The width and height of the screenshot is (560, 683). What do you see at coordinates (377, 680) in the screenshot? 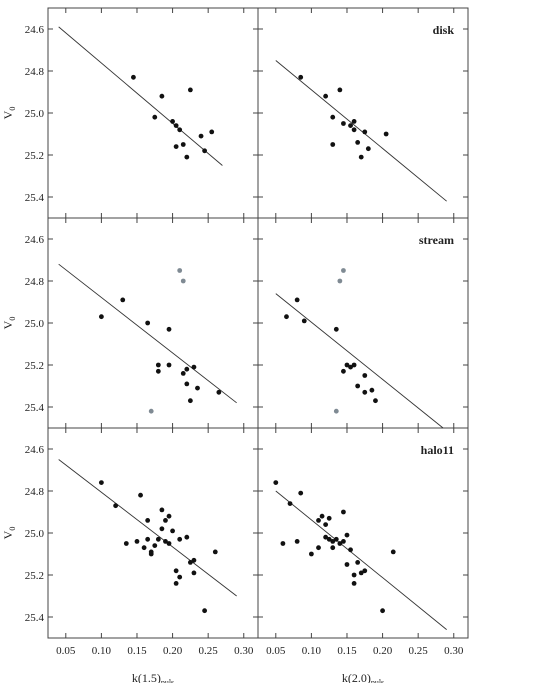
I see `x-axis-title-subscript: puls` at bounding box center [377, 680].